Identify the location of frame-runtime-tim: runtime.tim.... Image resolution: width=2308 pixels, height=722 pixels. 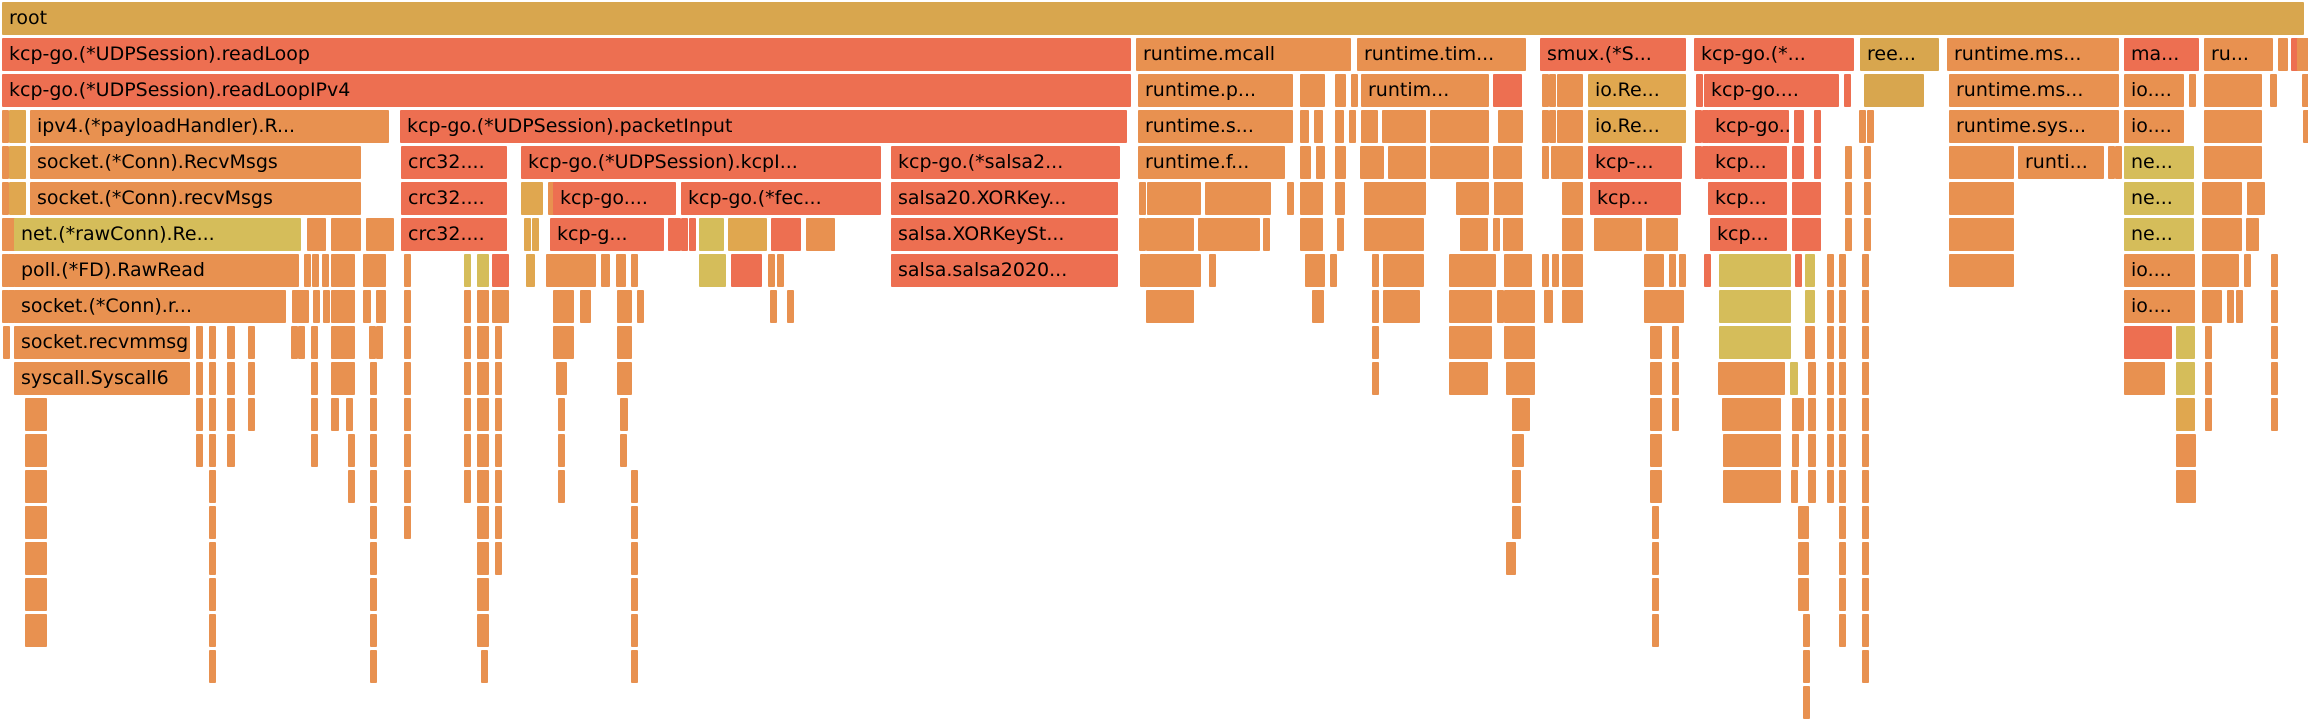
(1441, 54).